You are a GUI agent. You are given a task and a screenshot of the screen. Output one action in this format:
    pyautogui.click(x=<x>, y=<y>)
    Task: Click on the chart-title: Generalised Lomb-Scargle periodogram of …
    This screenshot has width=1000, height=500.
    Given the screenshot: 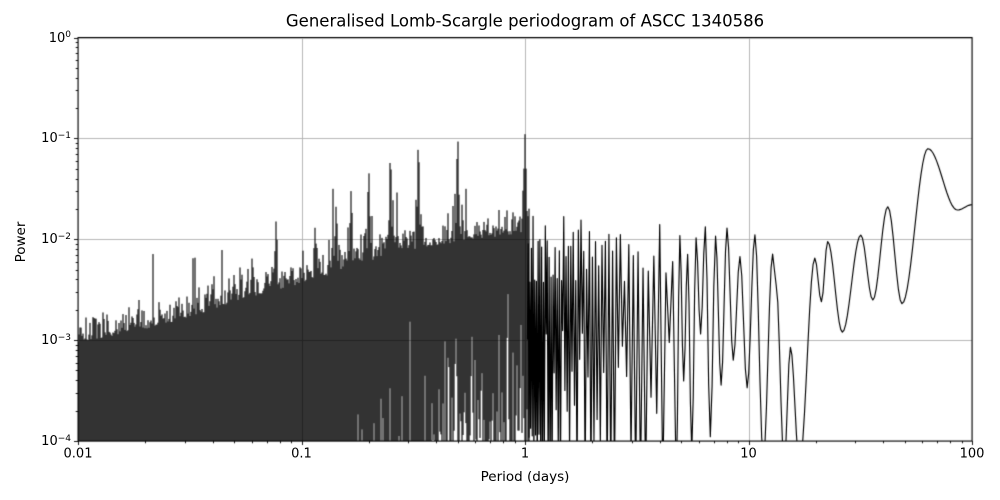 What is the action you would take?
    pyautogui.click(x=525, y=21)
    